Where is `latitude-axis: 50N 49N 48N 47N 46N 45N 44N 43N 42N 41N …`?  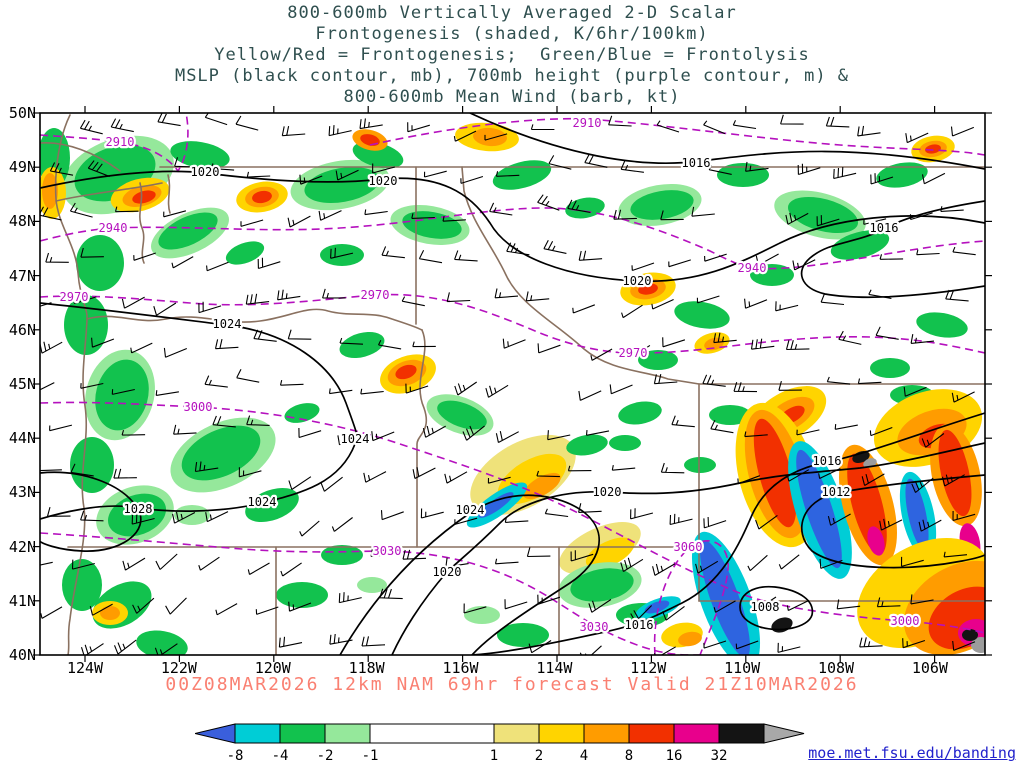 latitude-axis: 50N 49N 48N 47N 46N 45N 44N 43N 42N 41N … is located at coordinates (18, 384).